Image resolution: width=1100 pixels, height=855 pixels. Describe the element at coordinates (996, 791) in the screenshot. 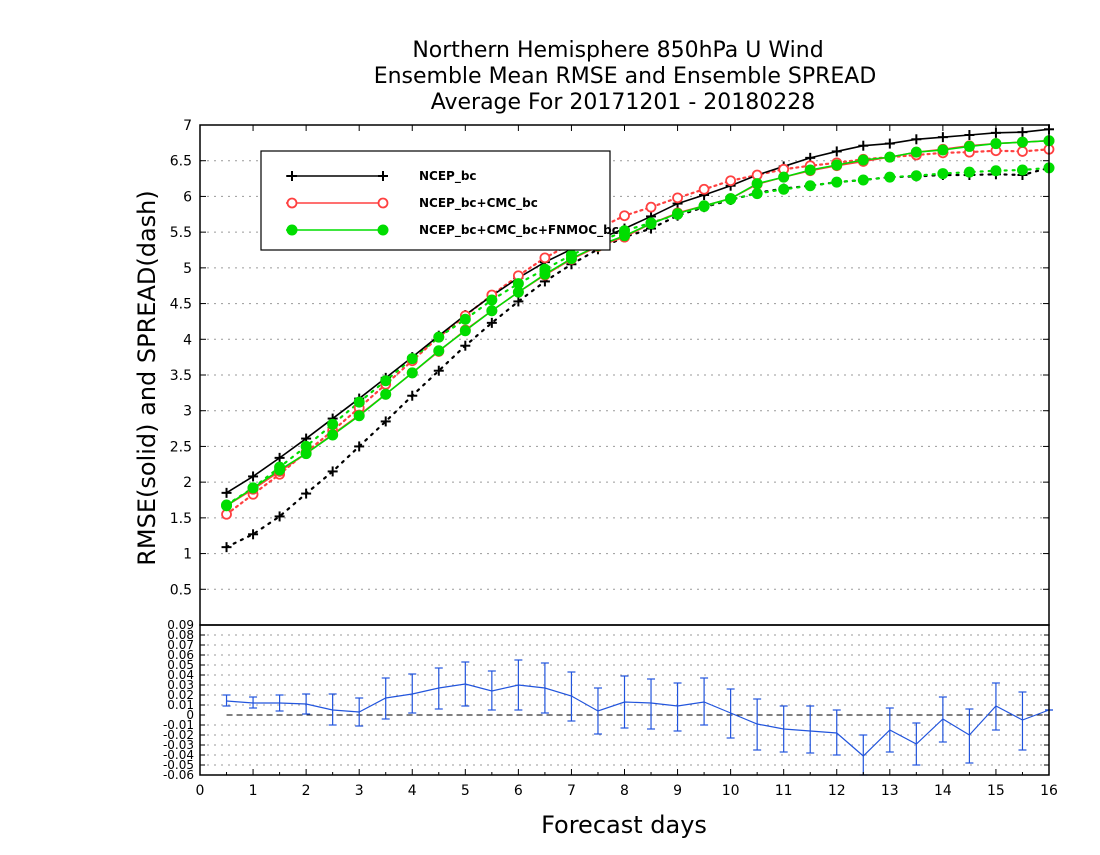

I see `x-tick-label: 15` at that location.